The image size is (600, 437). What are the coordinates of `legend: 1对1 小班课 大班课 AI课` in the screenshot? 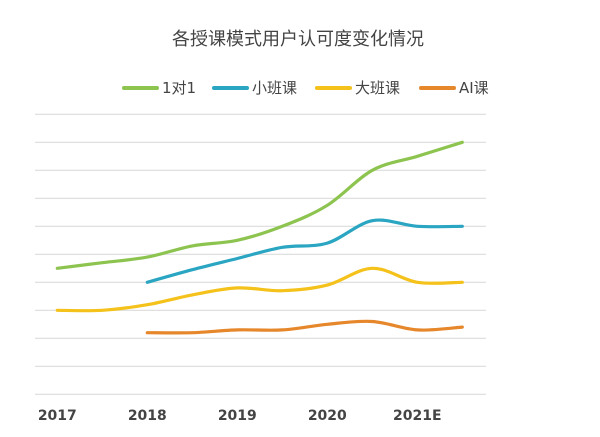 It's located at (305, 88).